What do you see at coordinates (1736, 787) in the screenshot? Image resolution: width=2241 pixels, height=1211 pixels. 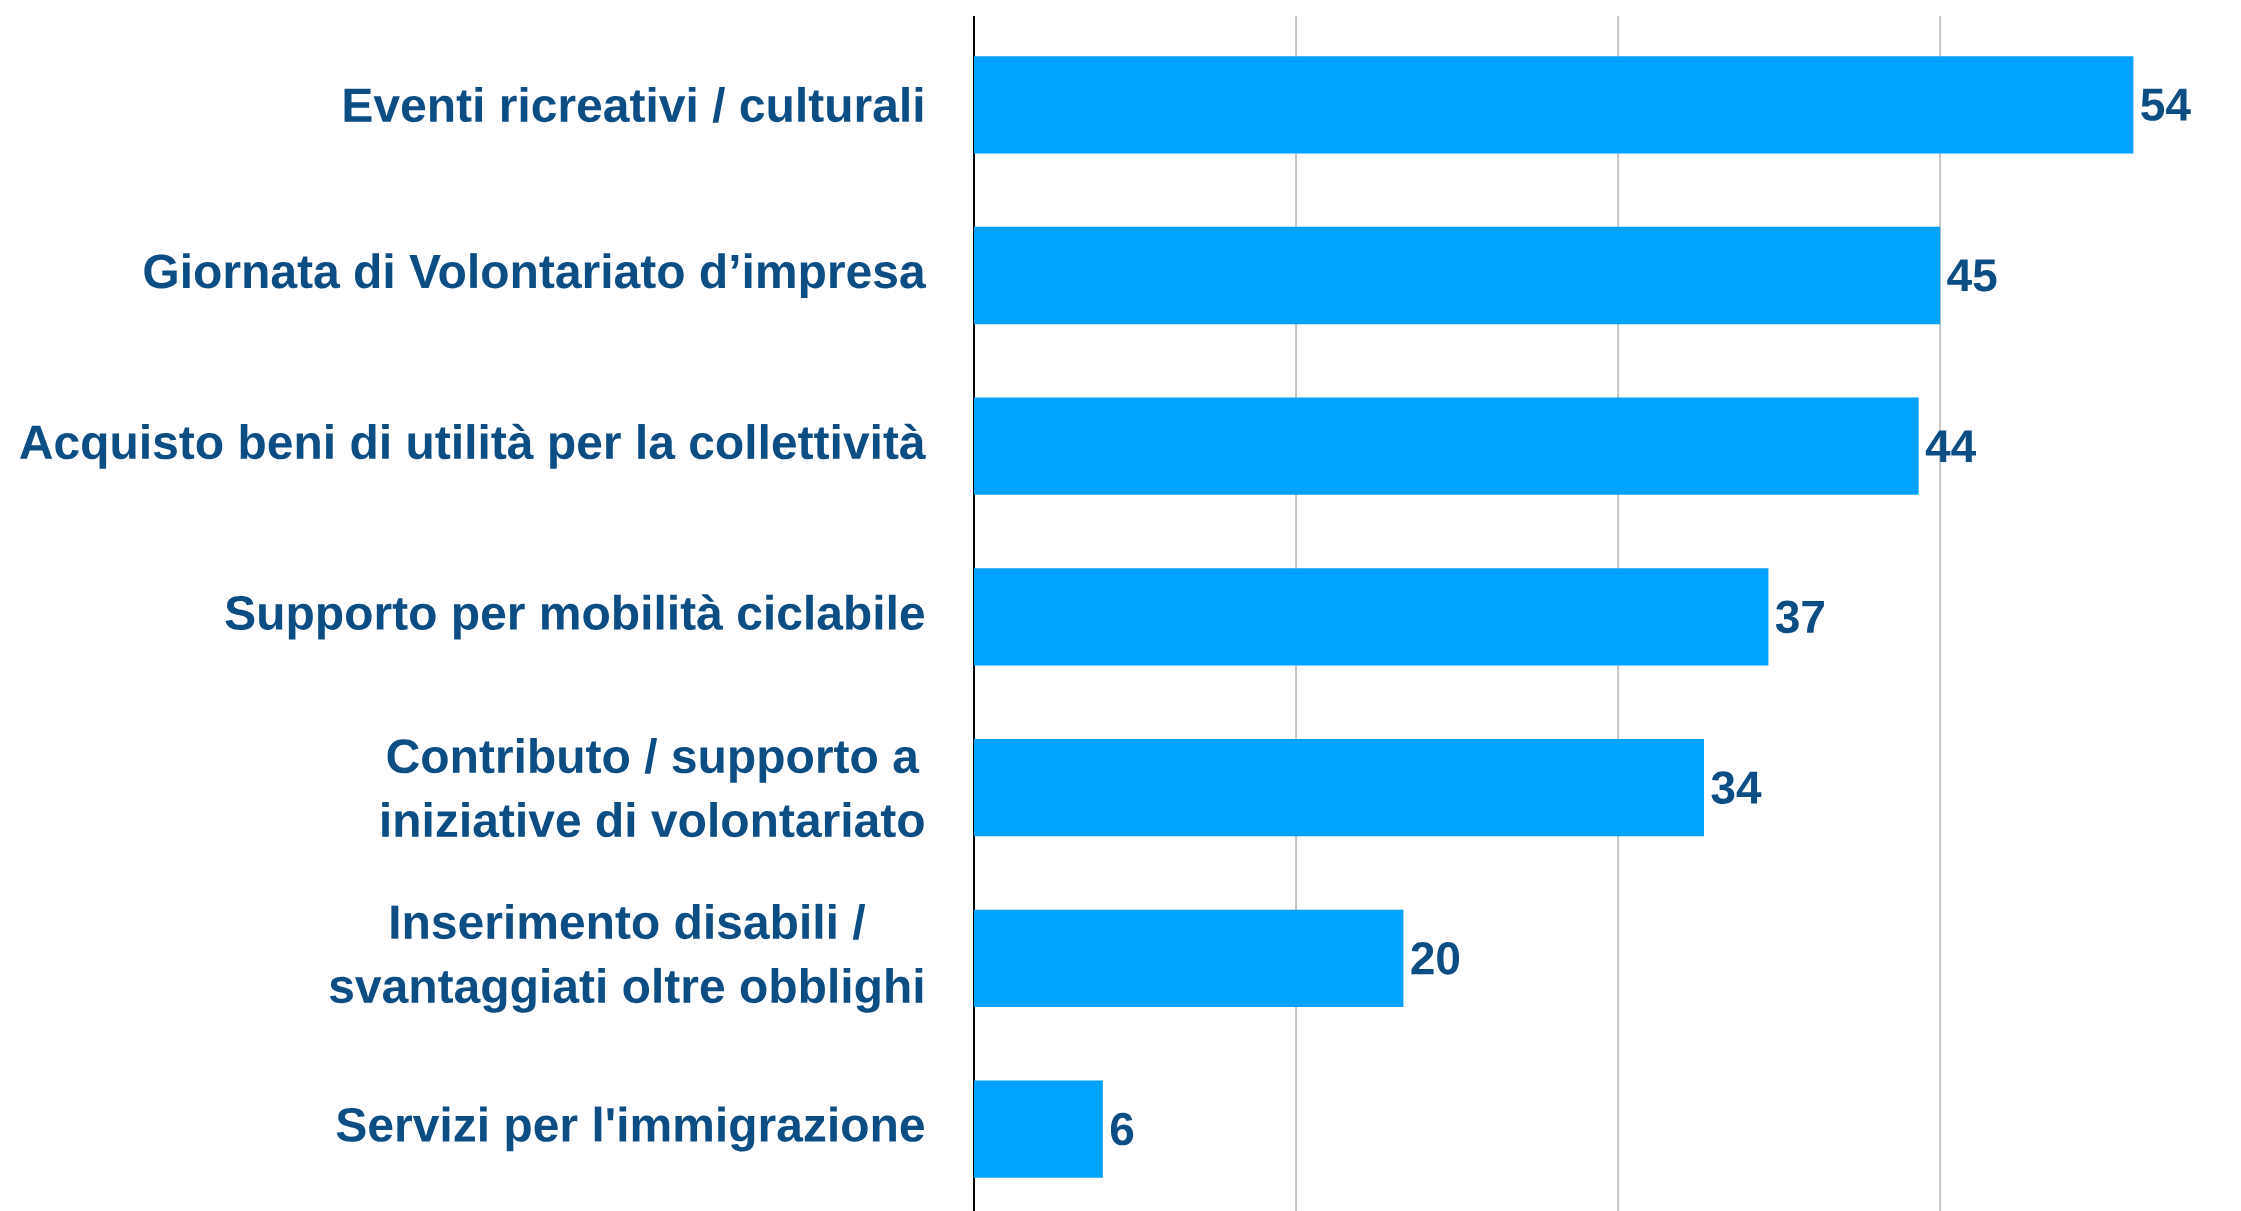 I see `data-label: 34` at bounding box center [1736, 787].